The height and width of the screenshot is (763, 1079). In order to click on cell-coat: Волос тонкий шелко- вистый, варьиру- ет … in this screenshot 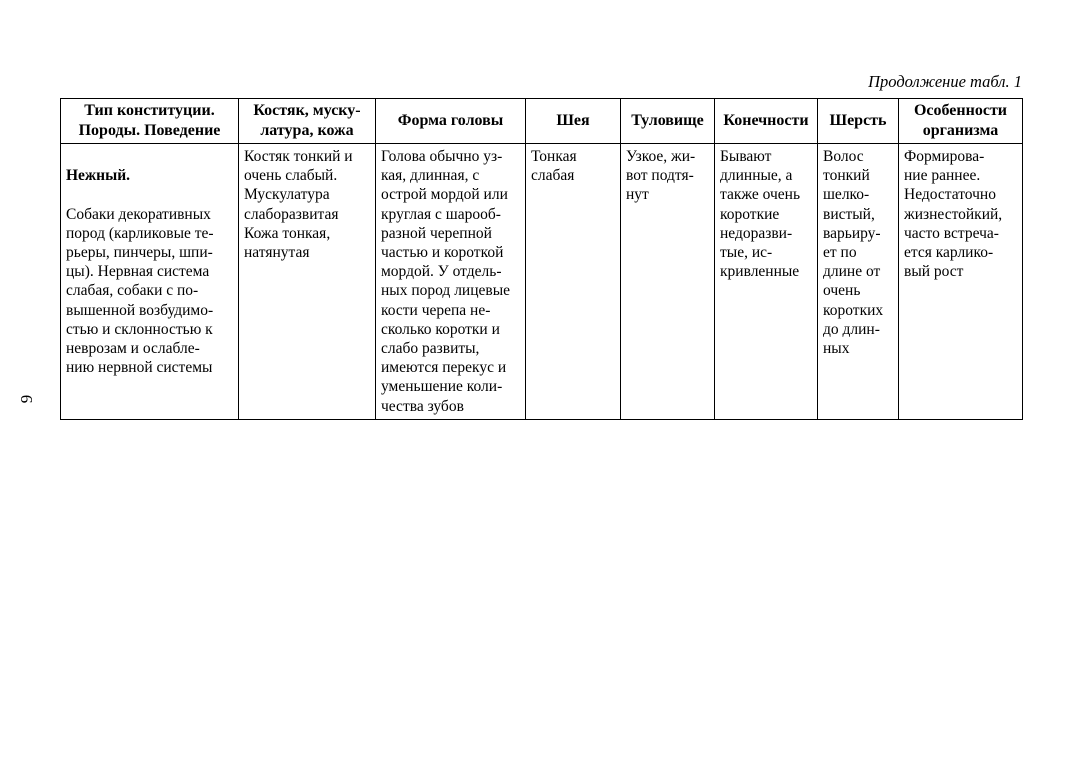, I will do `click(858, 281)`.